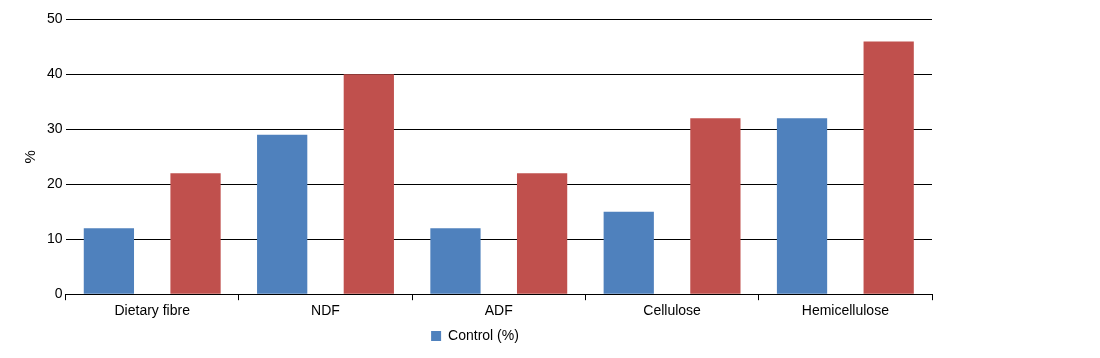  What do you see at coordinates (152, 310) in the screenshot?
I see `x-tick-label: Dietary fibre` at bounding box center [152, 310].